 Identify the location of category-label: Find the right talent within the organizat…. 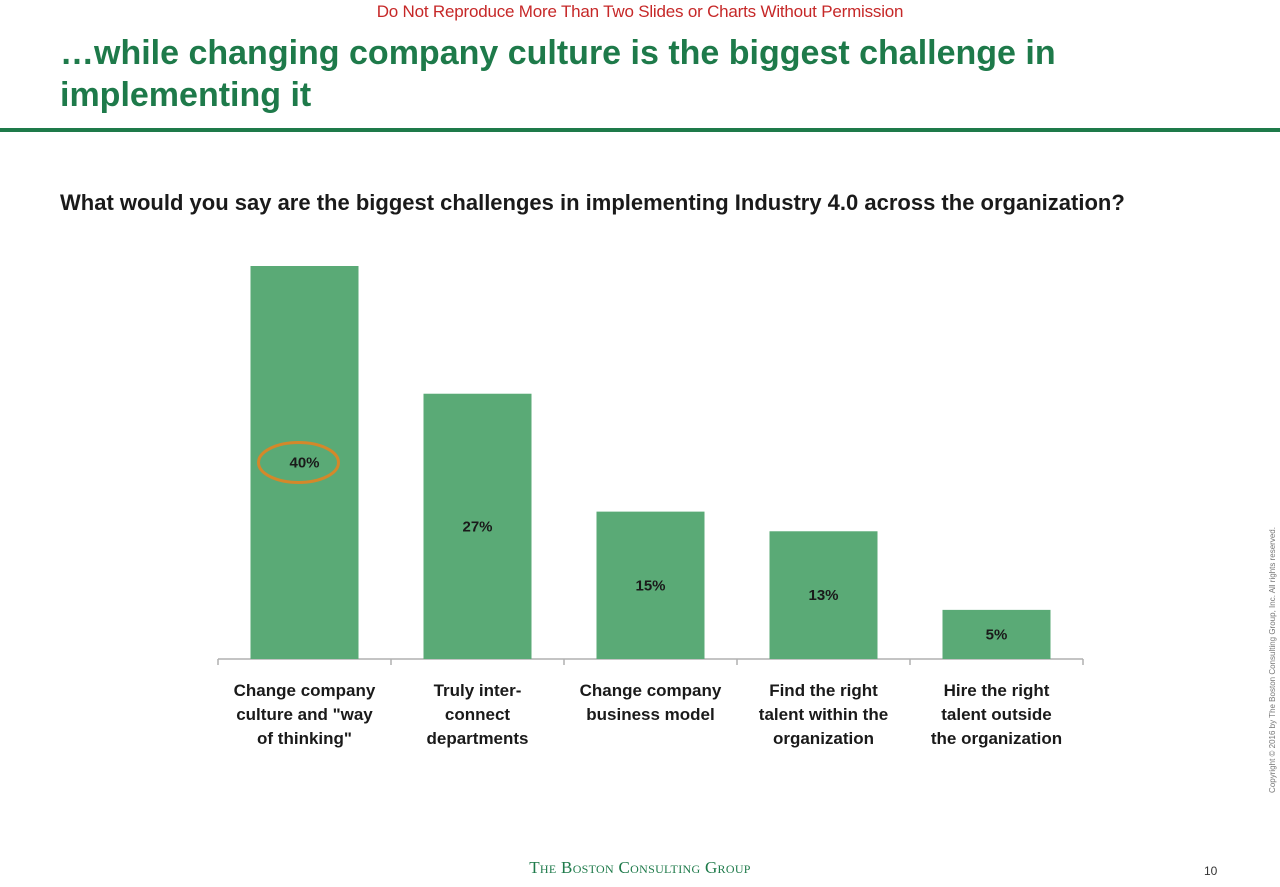
(823, 714).